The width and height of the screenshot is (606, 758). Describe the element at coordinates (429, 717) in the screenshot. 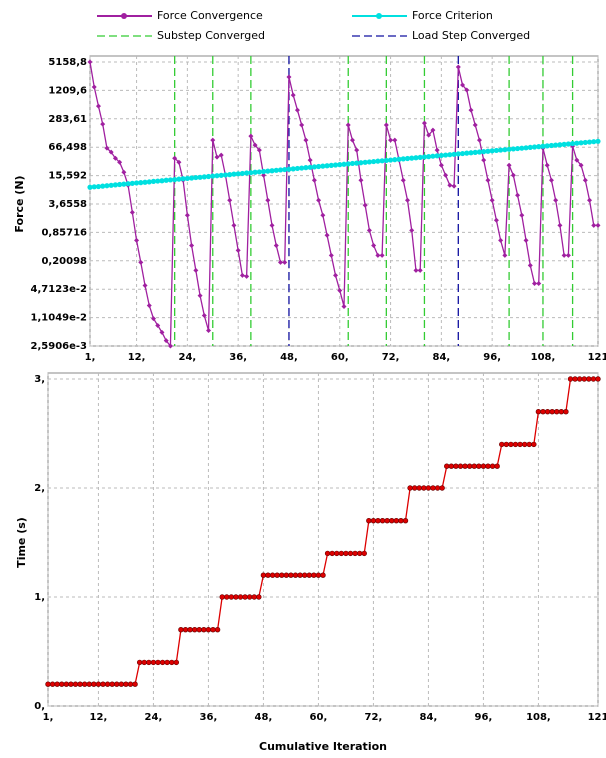

I see `x-tick-label: 84,` at that location.